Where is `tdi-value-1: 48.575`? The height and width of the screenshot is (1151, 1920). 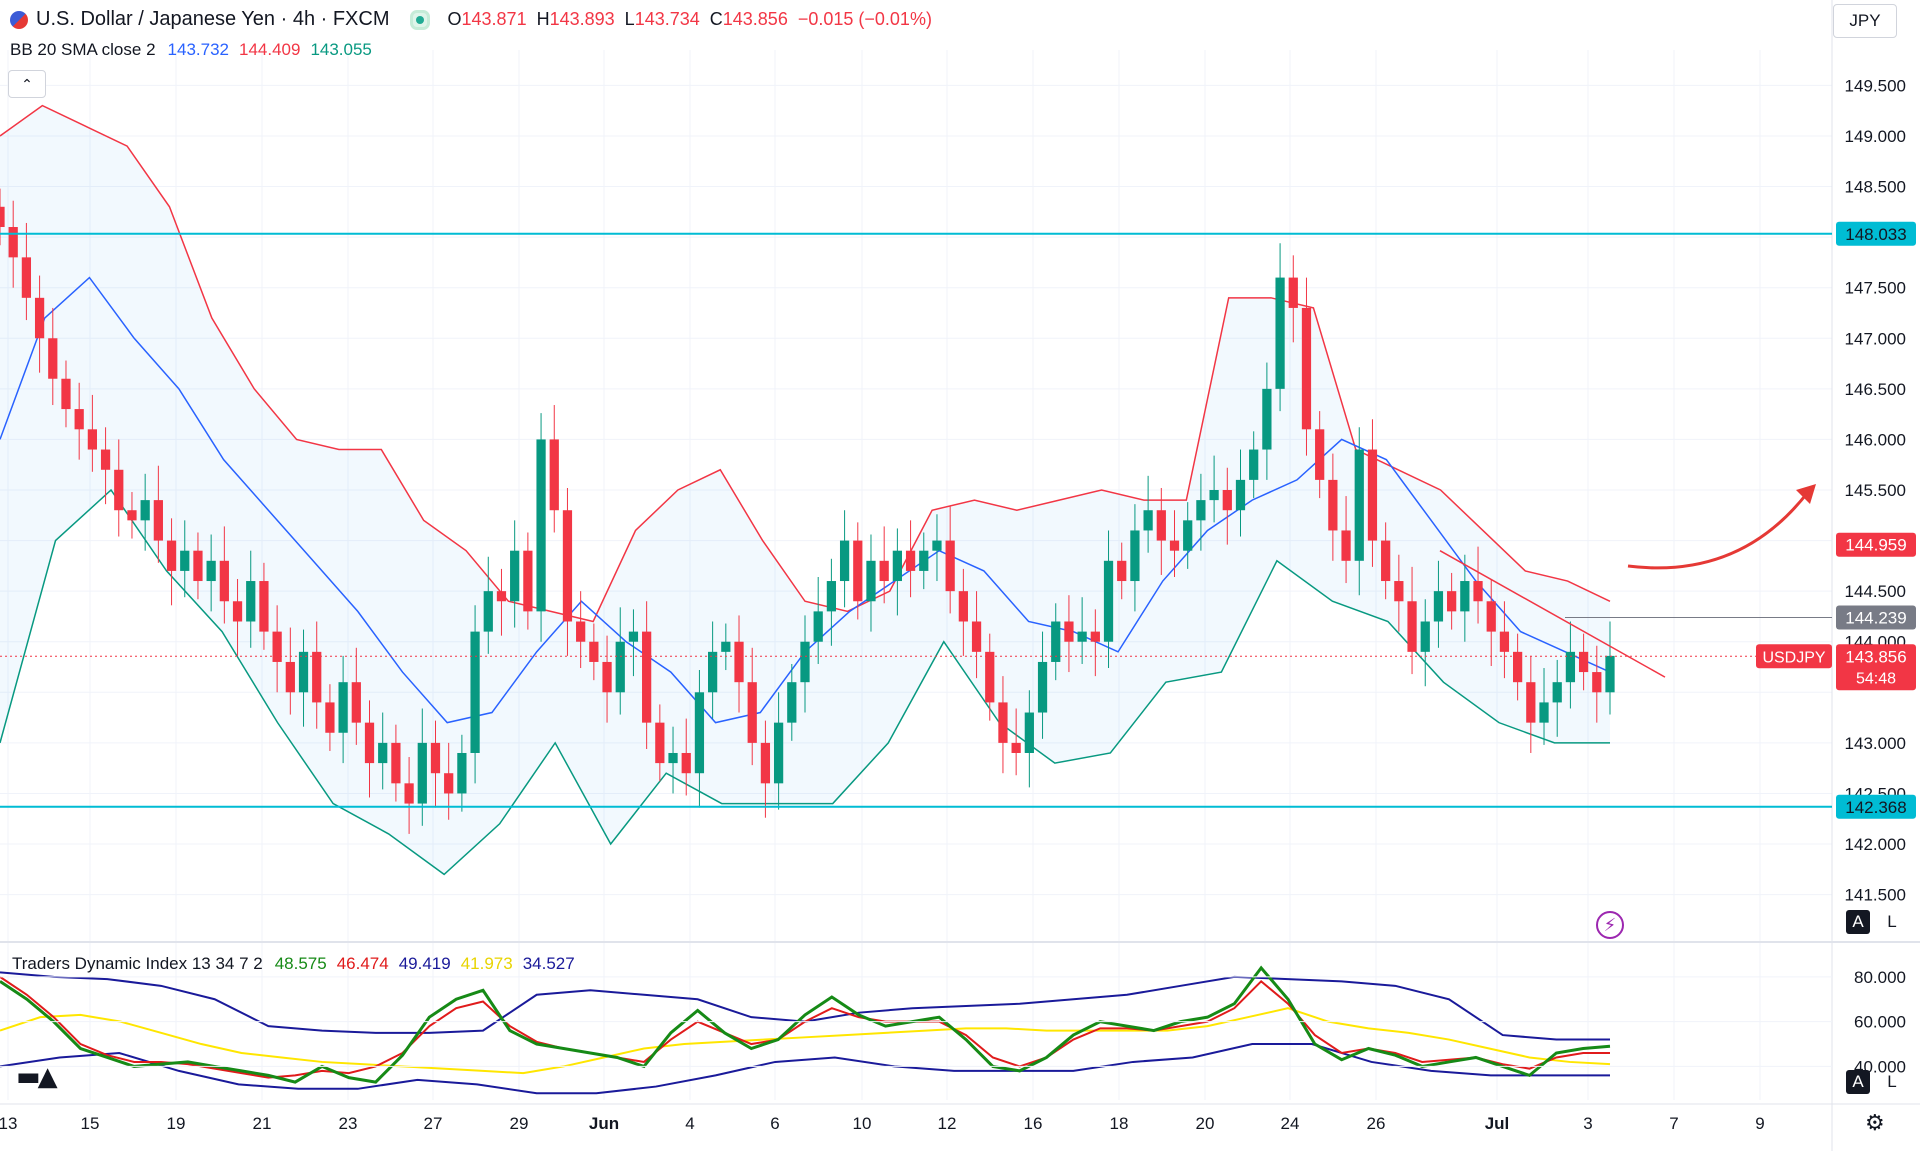 tdi-value-1: 48.575 is located at coordinates (300, 963).